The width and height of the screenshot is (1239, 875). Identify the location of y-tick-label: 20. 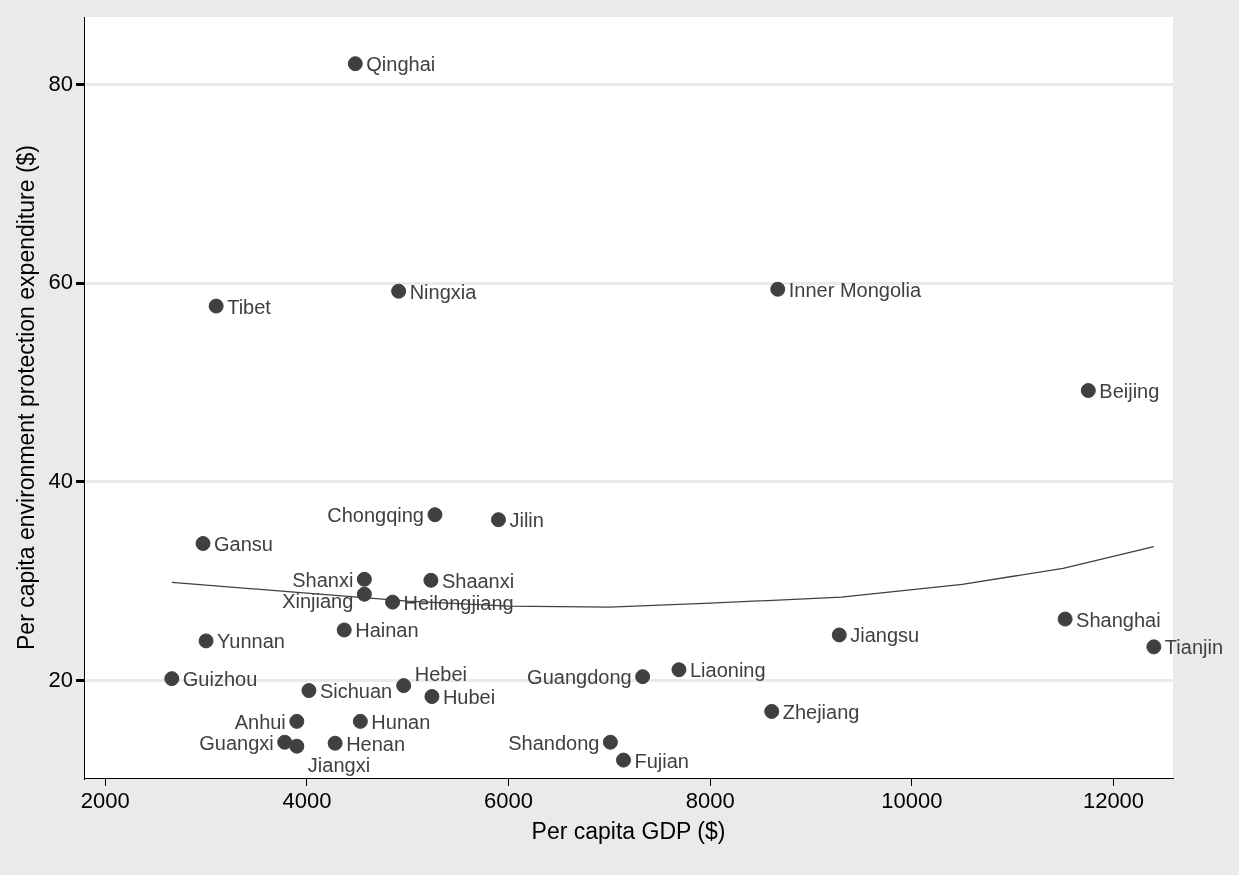
(61, 679).